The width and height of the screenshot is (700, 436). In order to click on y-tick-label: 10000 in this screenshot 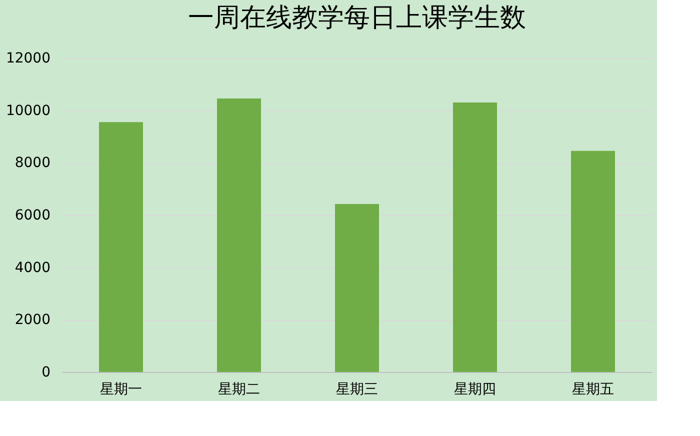, I will do `click(28, 110)`.